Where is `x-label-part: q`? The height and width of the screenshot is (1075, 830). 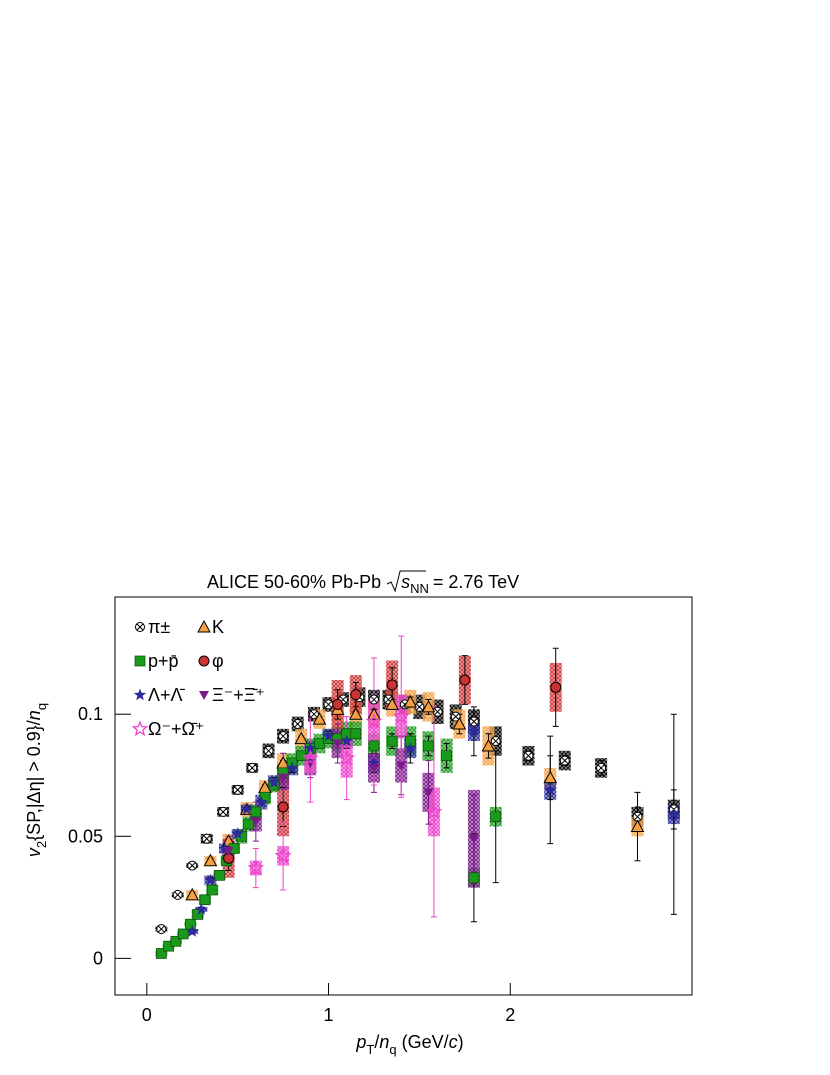
x-label-part: q is located at coordinates (392, 1049).